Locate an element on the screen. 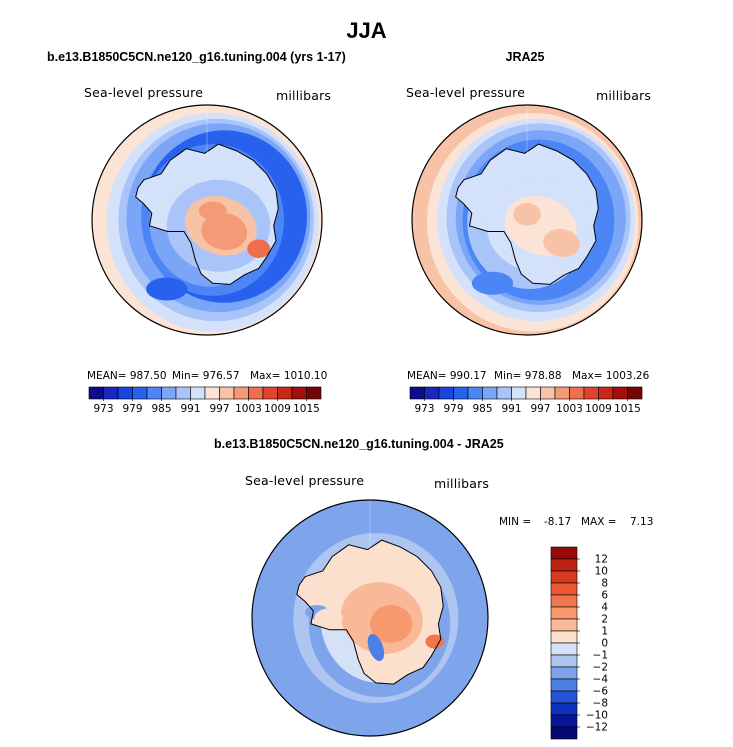  colorbar-tick-label: 0 is located at coordinates (604, 644).